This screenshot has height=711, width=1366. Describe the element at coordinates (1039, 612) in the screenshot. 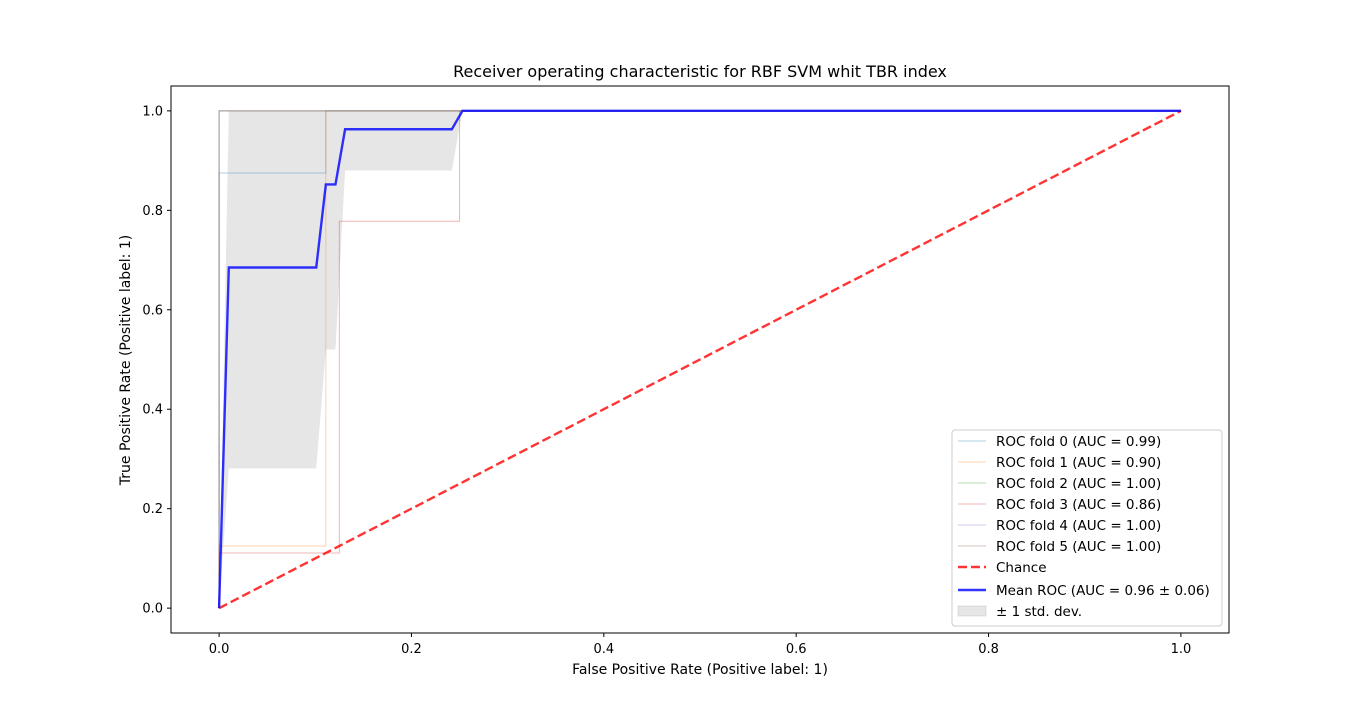

I see `legend-label: ± 1 std. dev.` at that location.